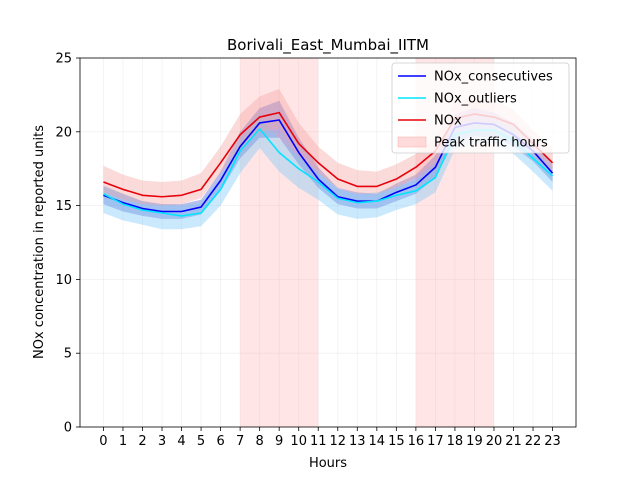  What do you see at coordinates (103, 441) in the screenshot?
I see `x-tick-label: 0` at bounding box center [103, 441].